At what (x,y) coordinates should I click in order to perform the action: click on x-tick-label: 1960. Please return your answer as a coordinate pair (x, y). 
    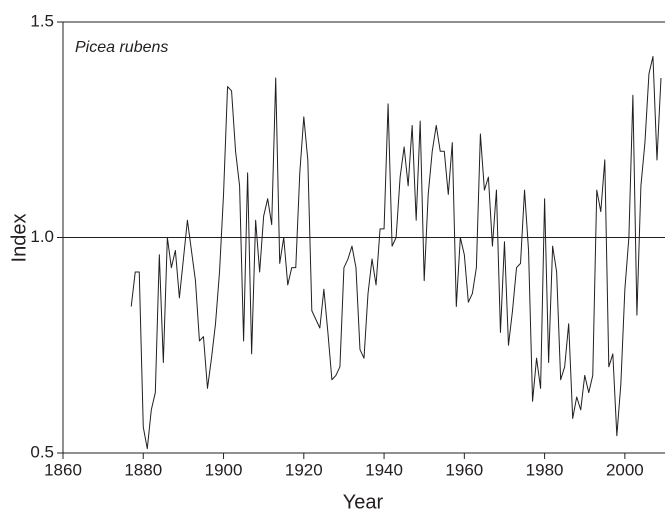
    Looking at the image, I should click on (464, 469).